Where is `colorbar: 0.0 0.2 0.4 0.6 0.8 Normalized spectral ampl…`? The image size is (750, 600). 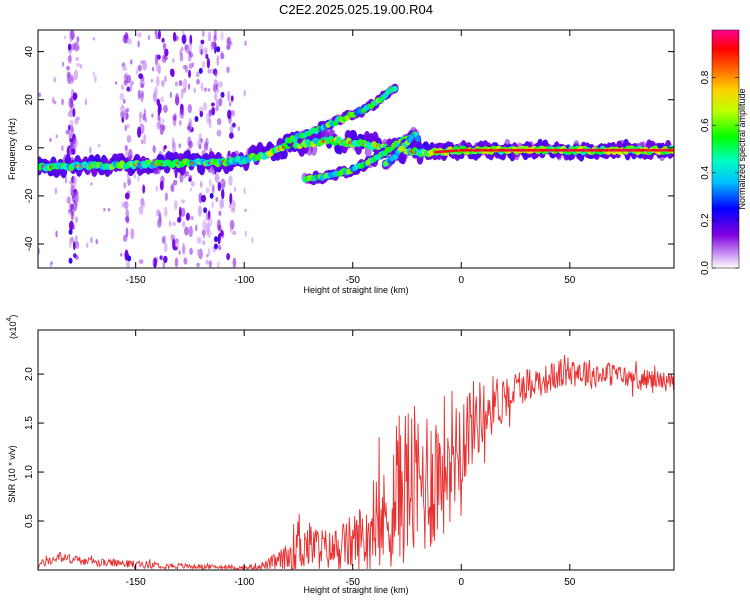 colorbar: 0.0 0.2 0.4 0.6 0.8 Normalized spectral ampl… is located at coordinates (723, 152).